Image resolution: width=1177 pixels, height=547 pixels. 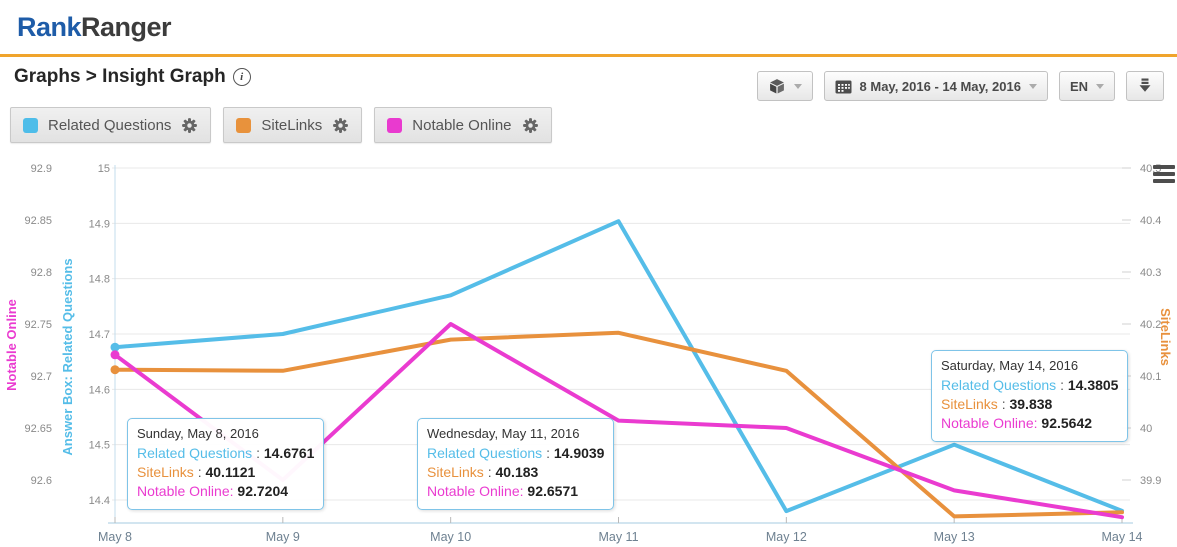 What do you see at coordinates (38, 221) in the screenshot?
I see `notable-online-tick-label: 92.85` at bounding box center [38, 221].